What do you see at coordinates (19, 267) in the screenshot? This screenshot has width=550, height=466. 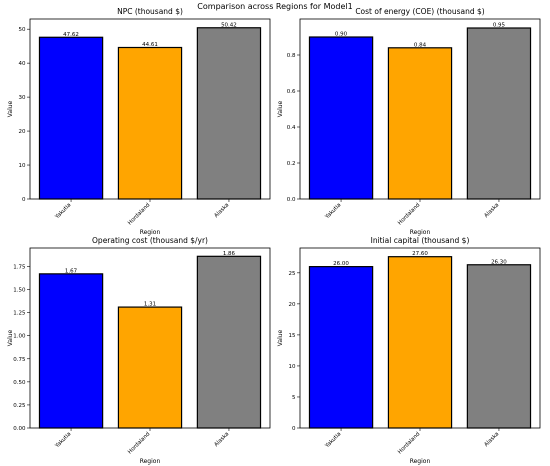 I see `y-tick-label: 1.75` at bounding box center [19, 267].